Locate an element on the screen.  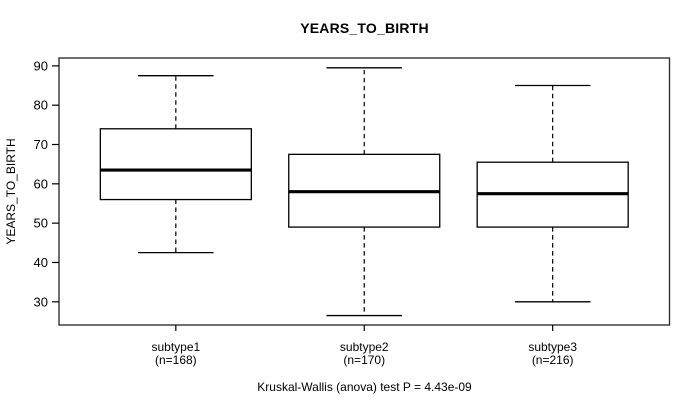
category-label: subtype1 is located at coordinates (175, 347).